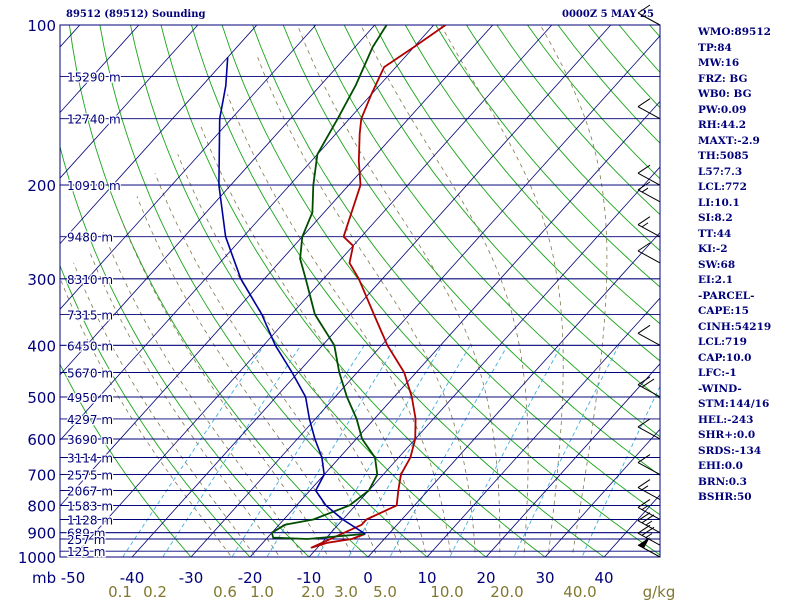  What do you see at coordinates (368, 578) in the screenshot?
I see `temperature-tick-label: 0` at bounding box center [368, 578].